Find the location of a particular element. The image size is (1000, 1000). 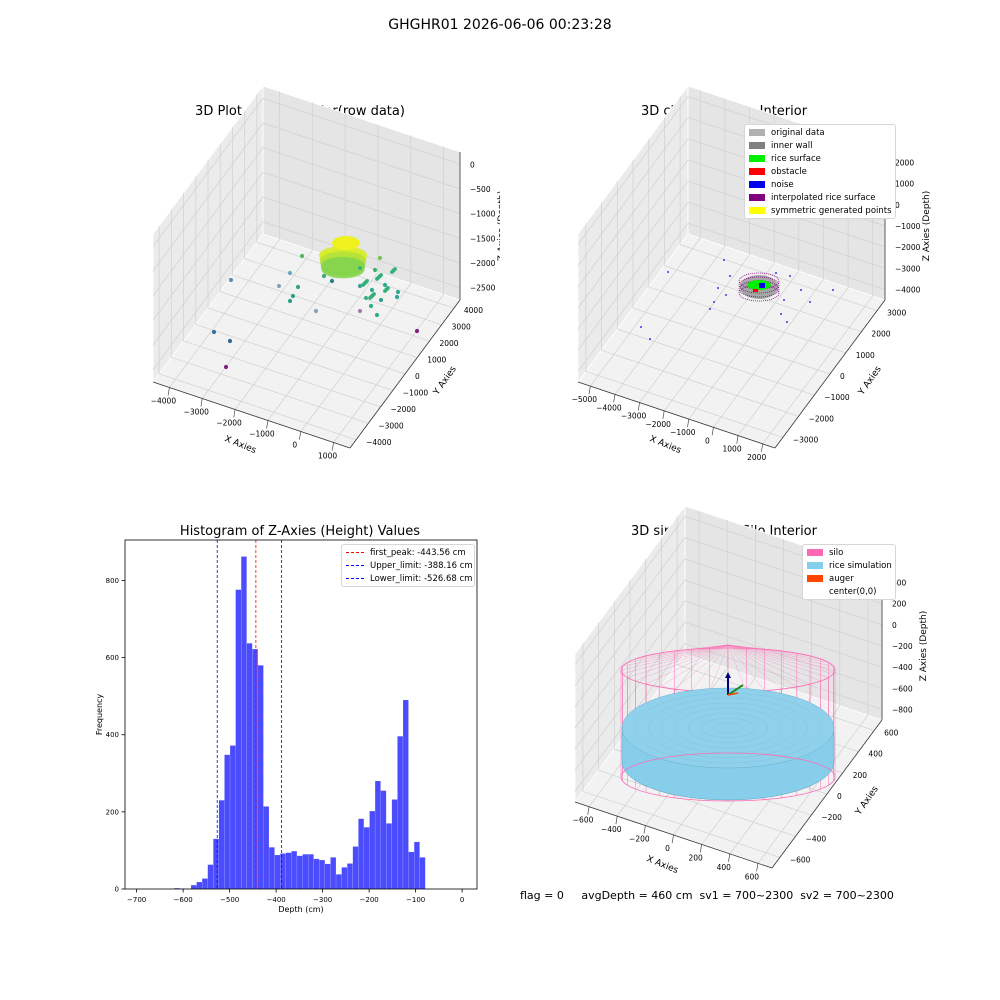

histogram-xtick-label: −300 is located at coordinates (322, 900).